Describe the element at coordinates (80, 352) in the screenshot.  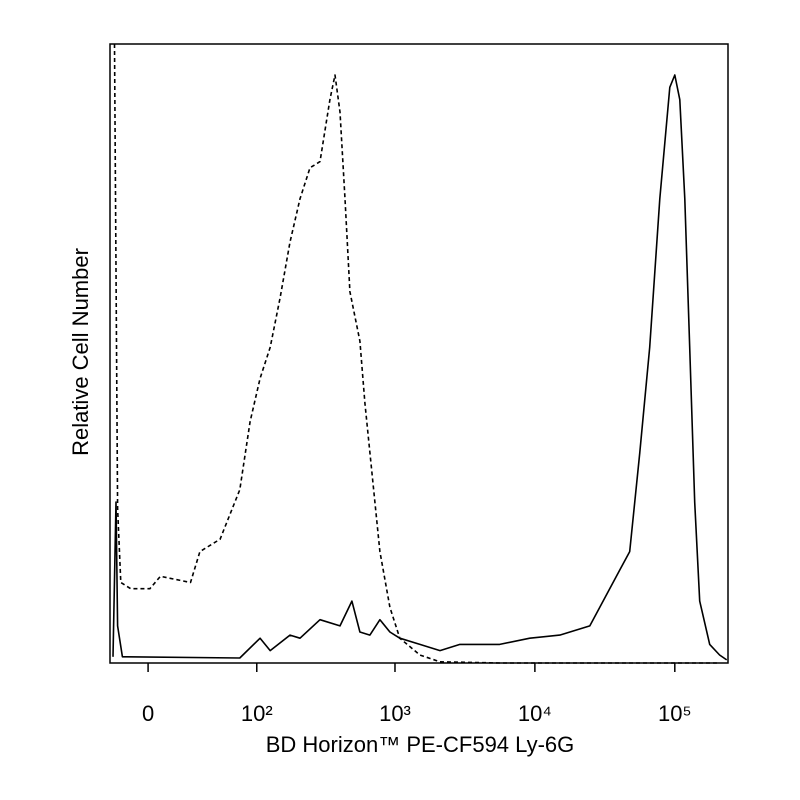
I see `y-axis-label: Relative Cell Number` at that location.